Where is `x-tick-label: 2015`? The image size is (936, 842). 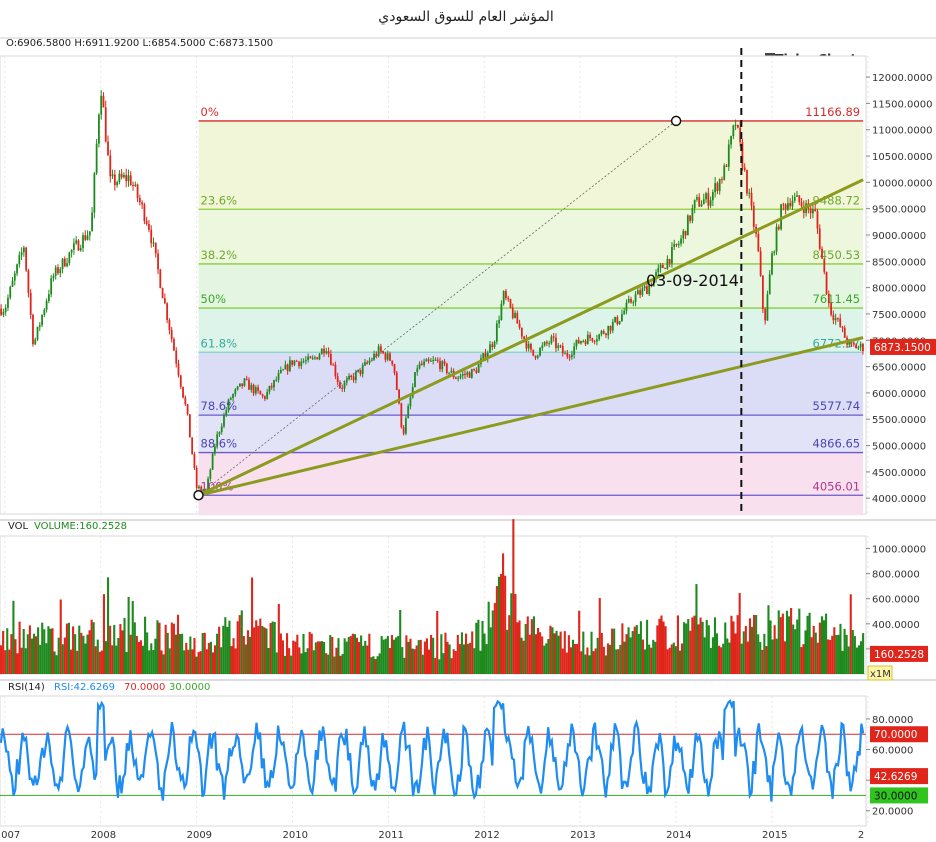
x-tick-label: 2015 is located at coordinates (774, 835).